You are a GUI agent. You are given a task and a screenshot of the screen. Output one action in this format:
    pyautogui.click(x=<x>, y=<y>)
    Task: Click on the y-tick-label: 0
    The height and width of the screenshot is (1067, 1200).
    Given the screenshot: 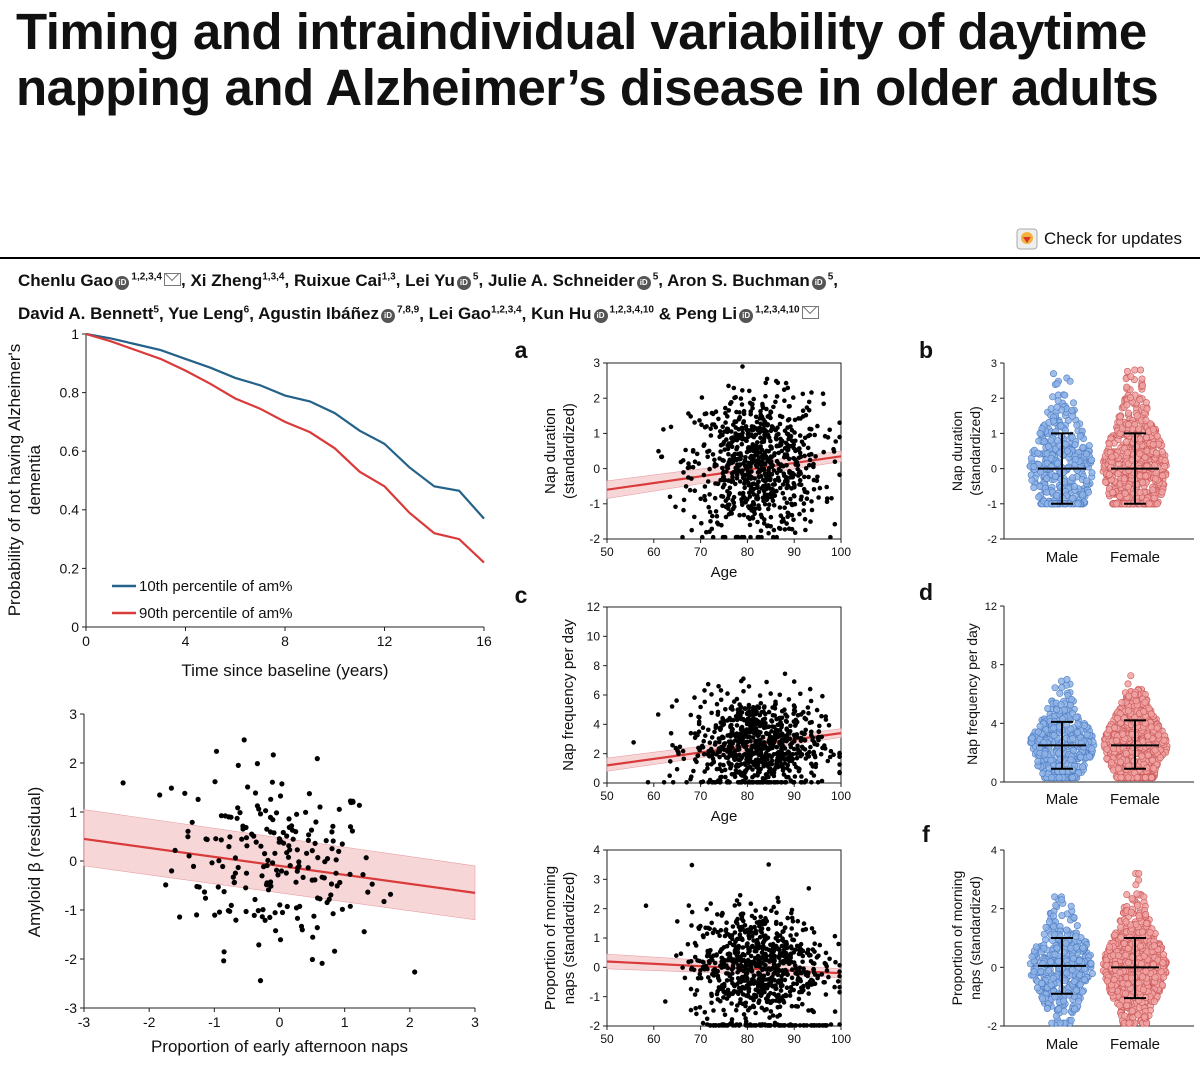 What is the action you would take?
    pyautogui.click(x=596, y=783)
    